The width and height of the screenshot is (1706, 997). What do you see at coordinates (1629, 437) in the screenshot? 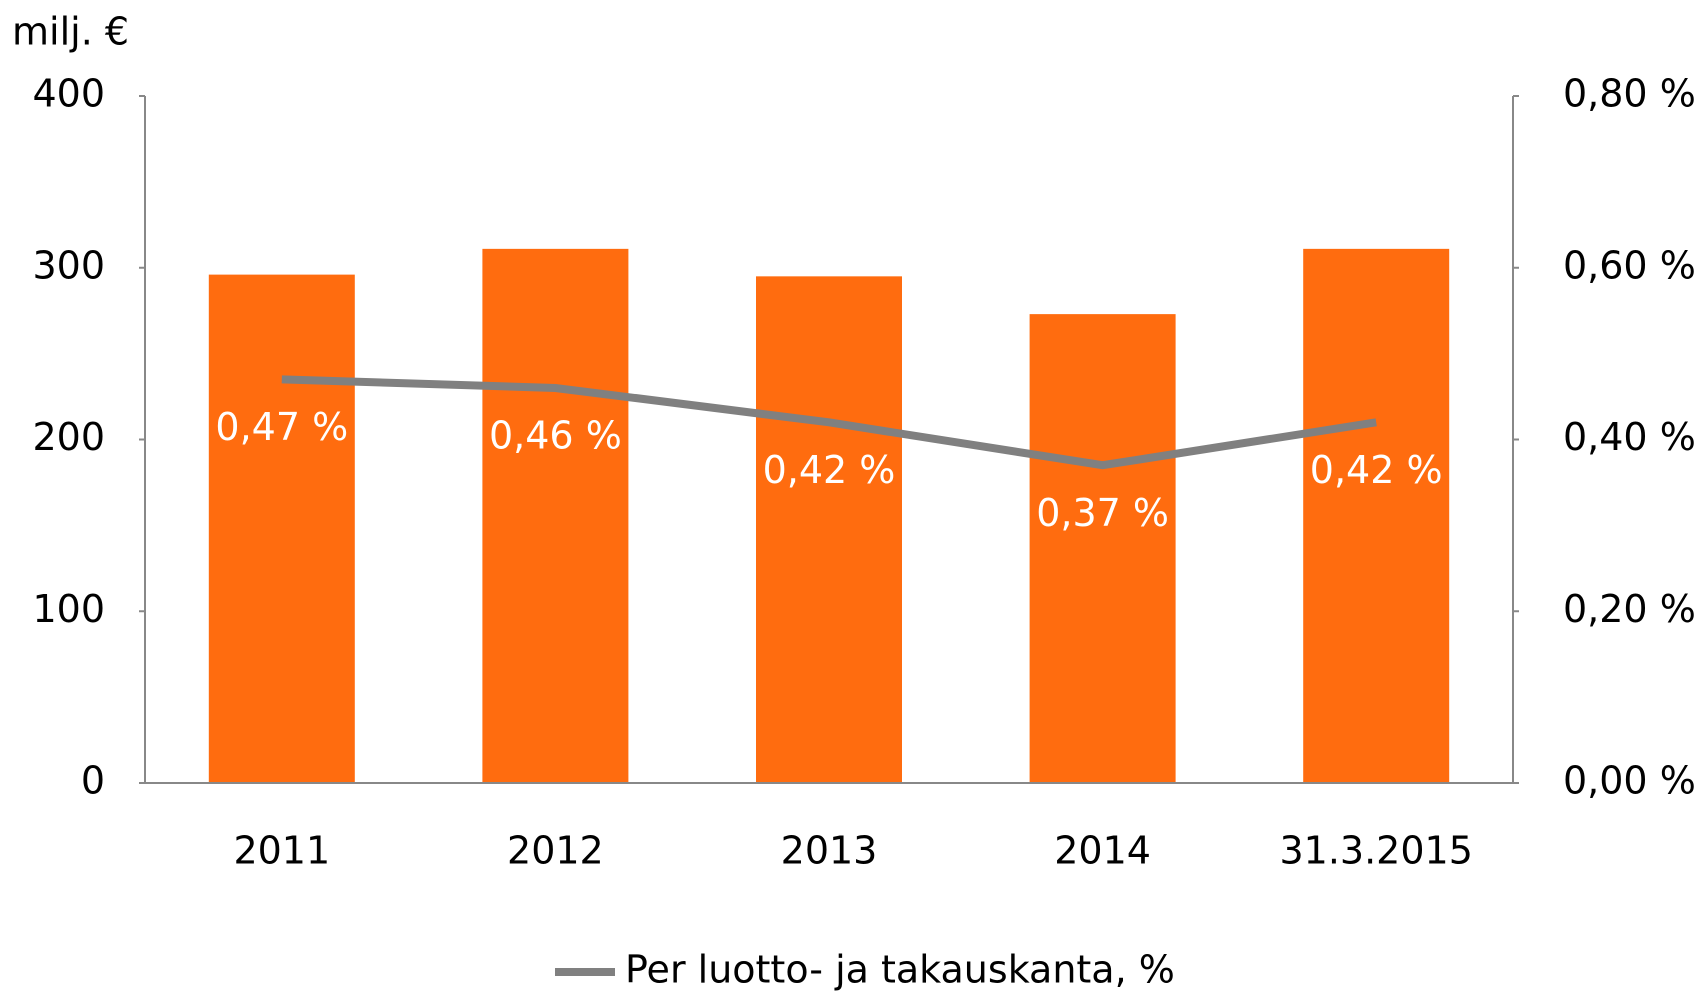
I see `y2-tick-label: 0,40 %` at bounding box center [1629, 437].